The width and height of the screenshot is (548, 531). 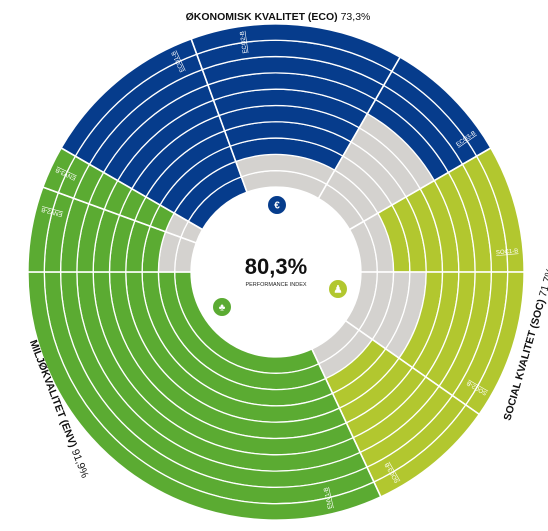 What do you see at coordinates (244, 42) in the screenshot?
I see `indicator-label-eco-2: ECO2-B` at bounding box center [244, 42].